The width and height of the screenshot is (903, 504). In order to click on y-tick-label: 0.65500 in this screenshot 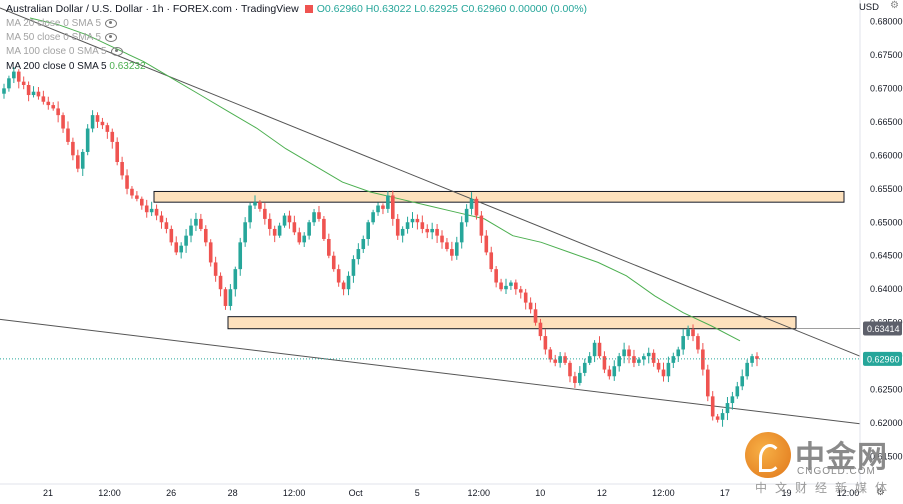, I will do `click(886, 189)`.